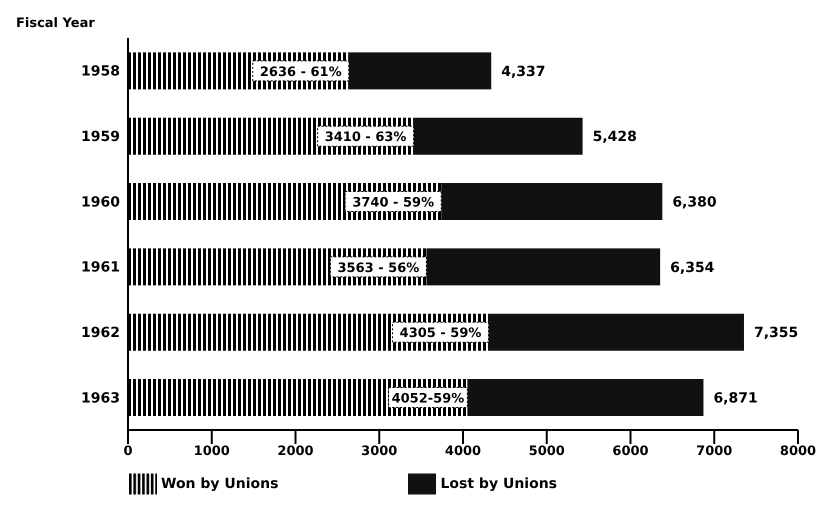 The height and width of the screenshot is (516, 839). What do you see at coordinates (100, 72) in the screenshot?
I see `y-tick-label: 1958` at bounding box center [100, 72].